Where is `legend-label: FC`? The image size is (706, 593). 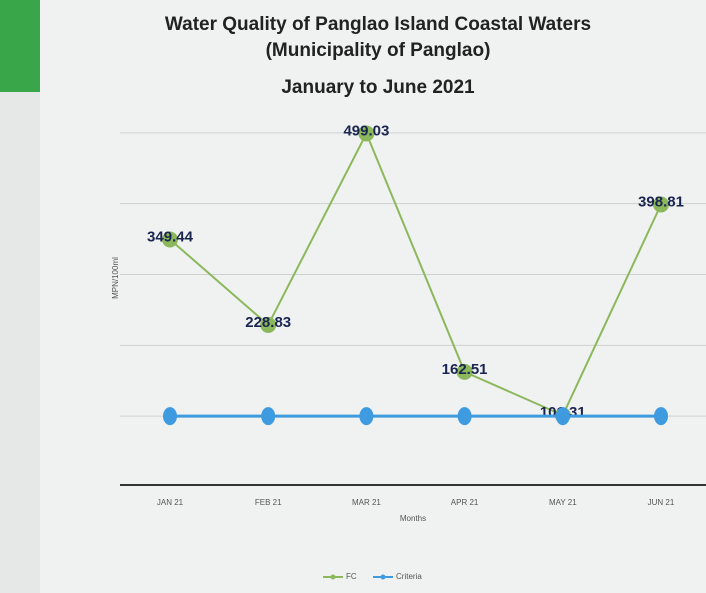
legend-label: FC is located at coordinates (351, 576).